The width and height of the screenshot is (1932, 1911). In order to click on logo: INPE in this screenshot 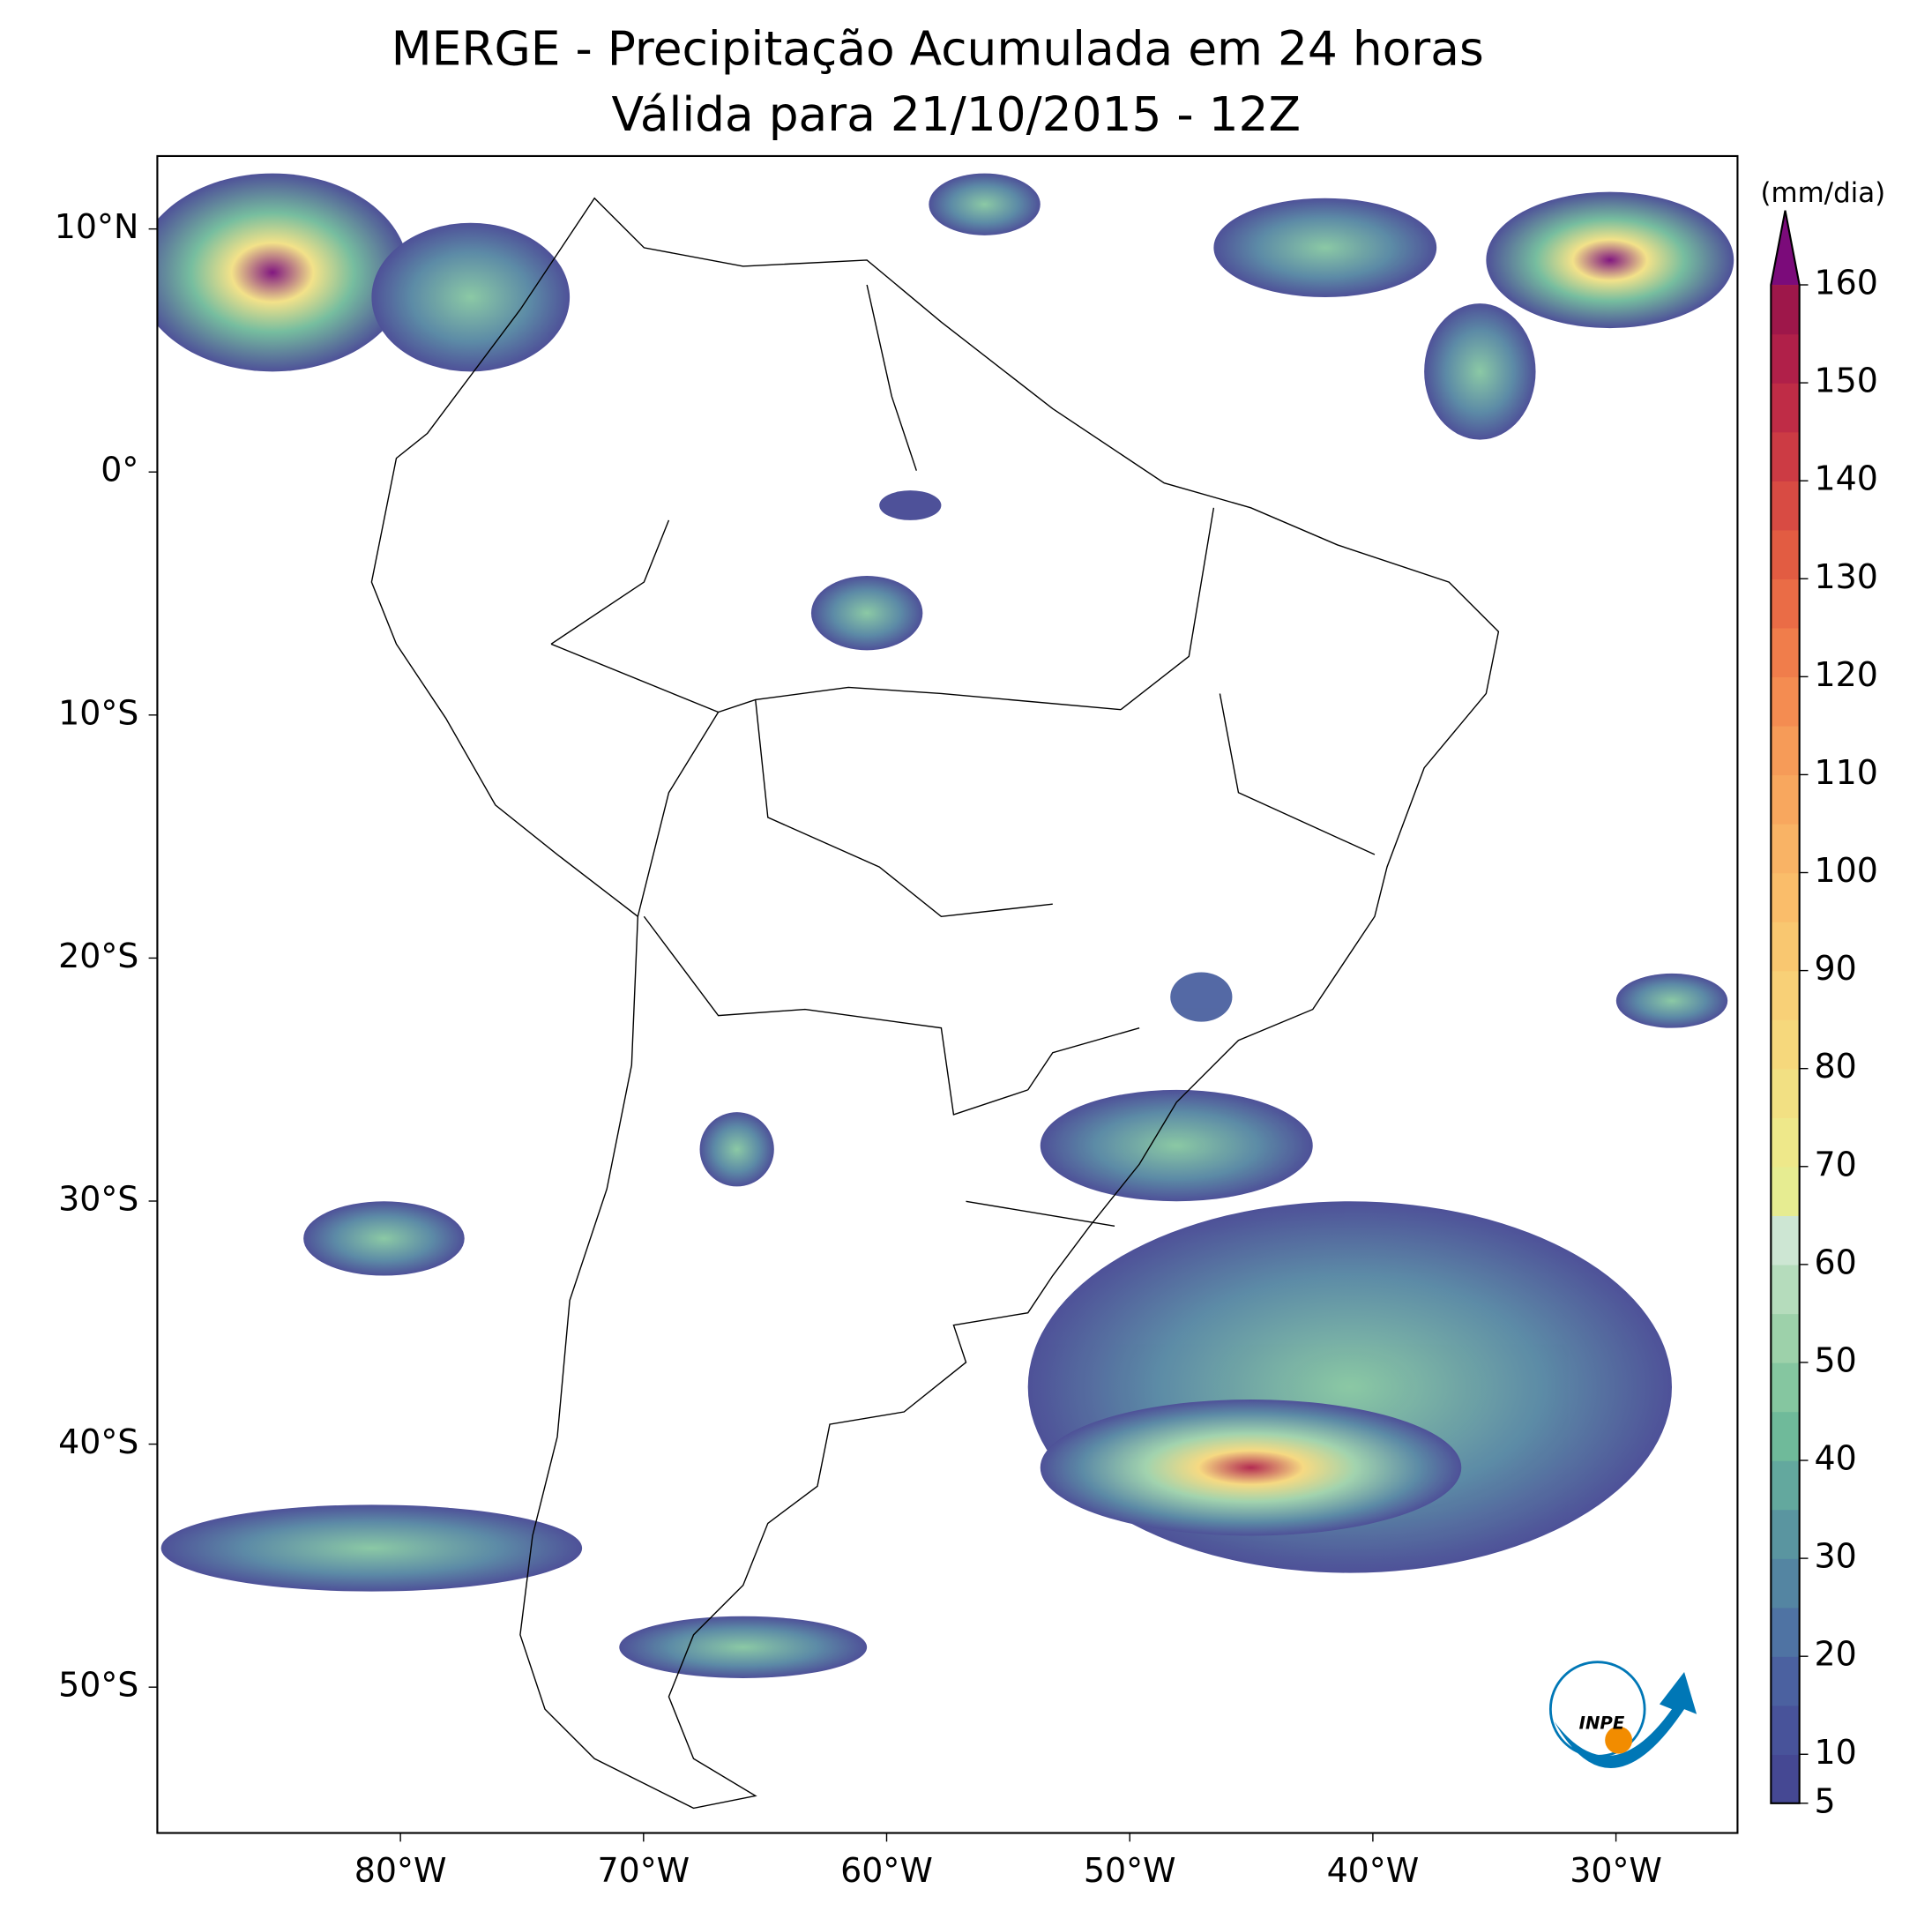, I will do `click(1622, 1715)`.